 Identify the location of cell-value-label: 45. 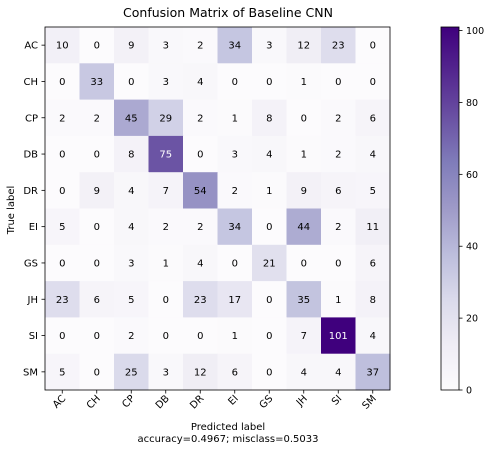
(131, 118).